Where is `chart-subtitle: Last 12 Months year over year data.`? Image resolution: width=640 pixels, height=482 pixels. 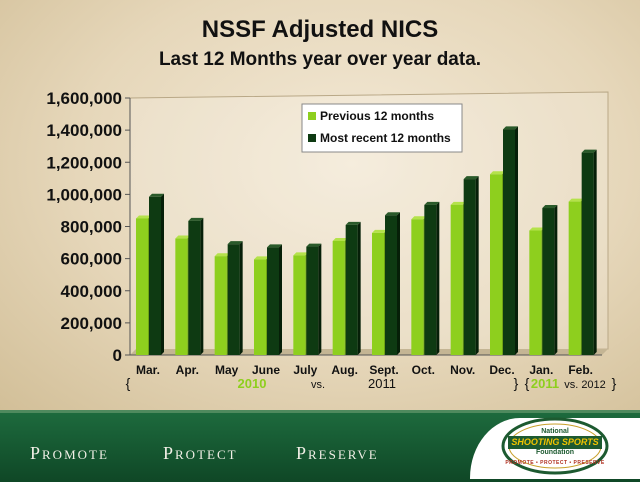
chart-subtitle: Last 12 Months year over year data. is located at coordinates (320, 59).